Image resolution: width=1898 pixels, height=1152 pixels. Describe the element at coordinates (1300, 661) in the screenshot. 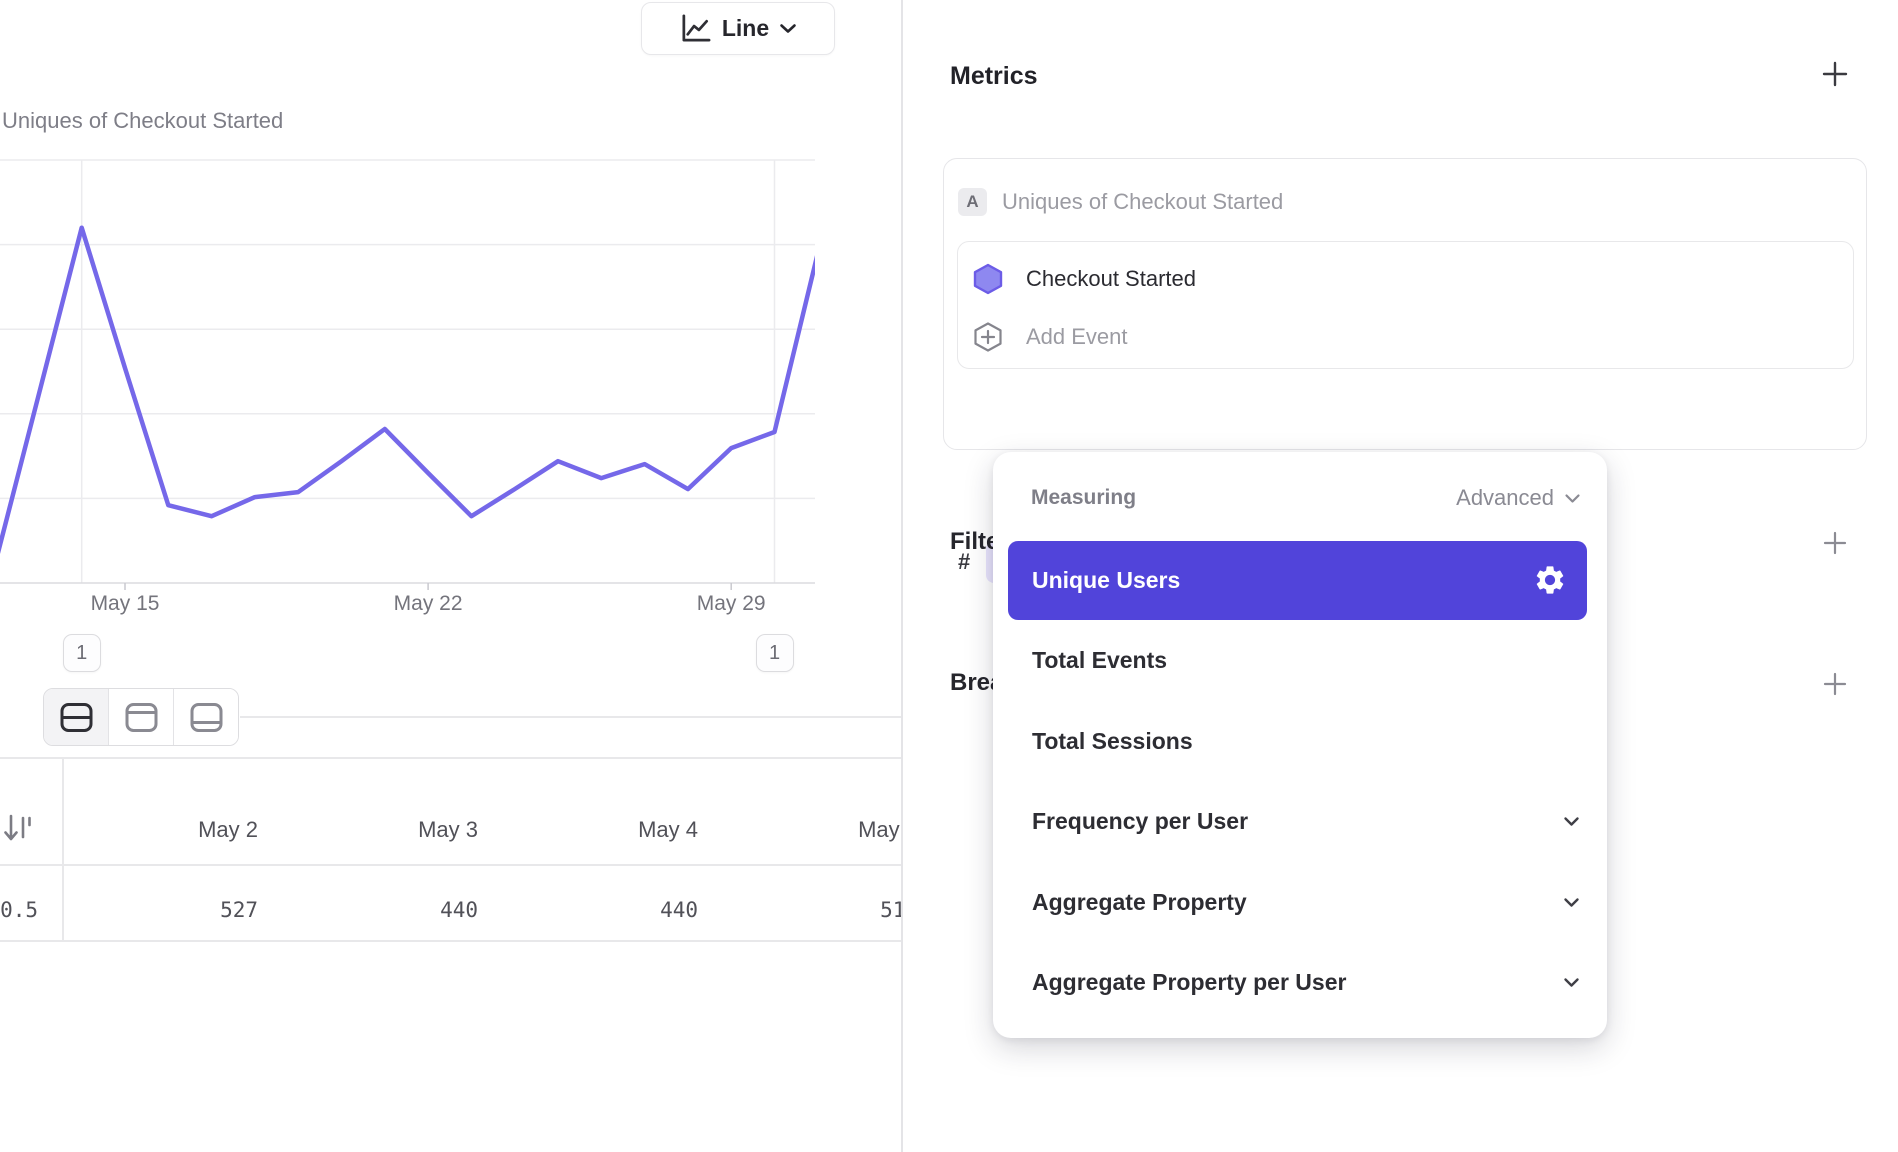

I see `menu-item-total-events: Total Events` at that location.